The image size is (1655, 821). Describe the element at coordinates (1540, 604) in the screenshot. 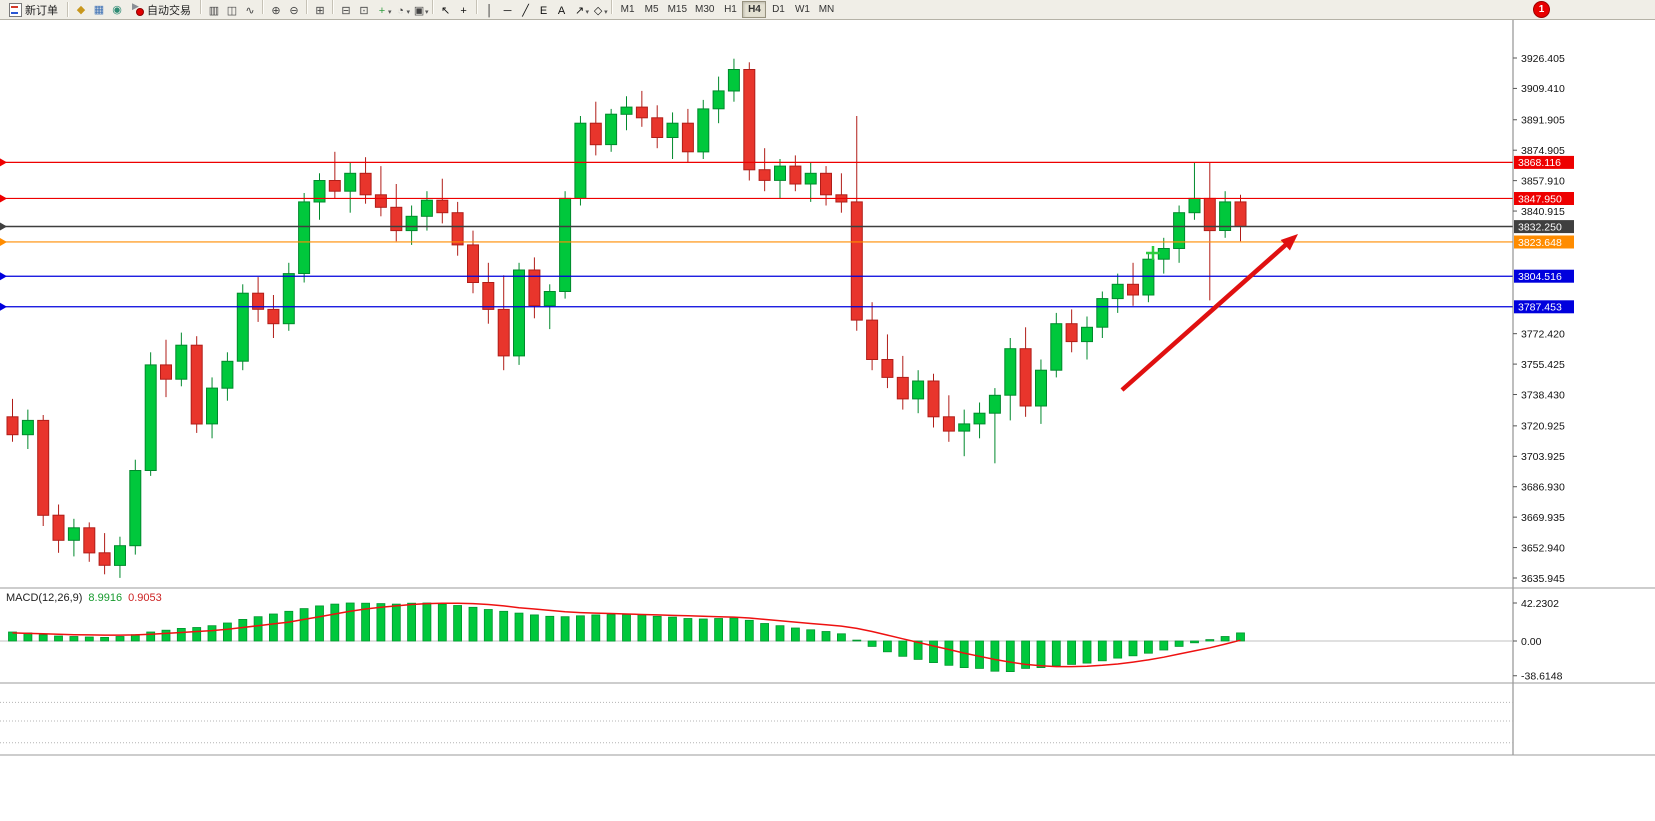

I see `macd-scale-label: 42.2302` at that location.